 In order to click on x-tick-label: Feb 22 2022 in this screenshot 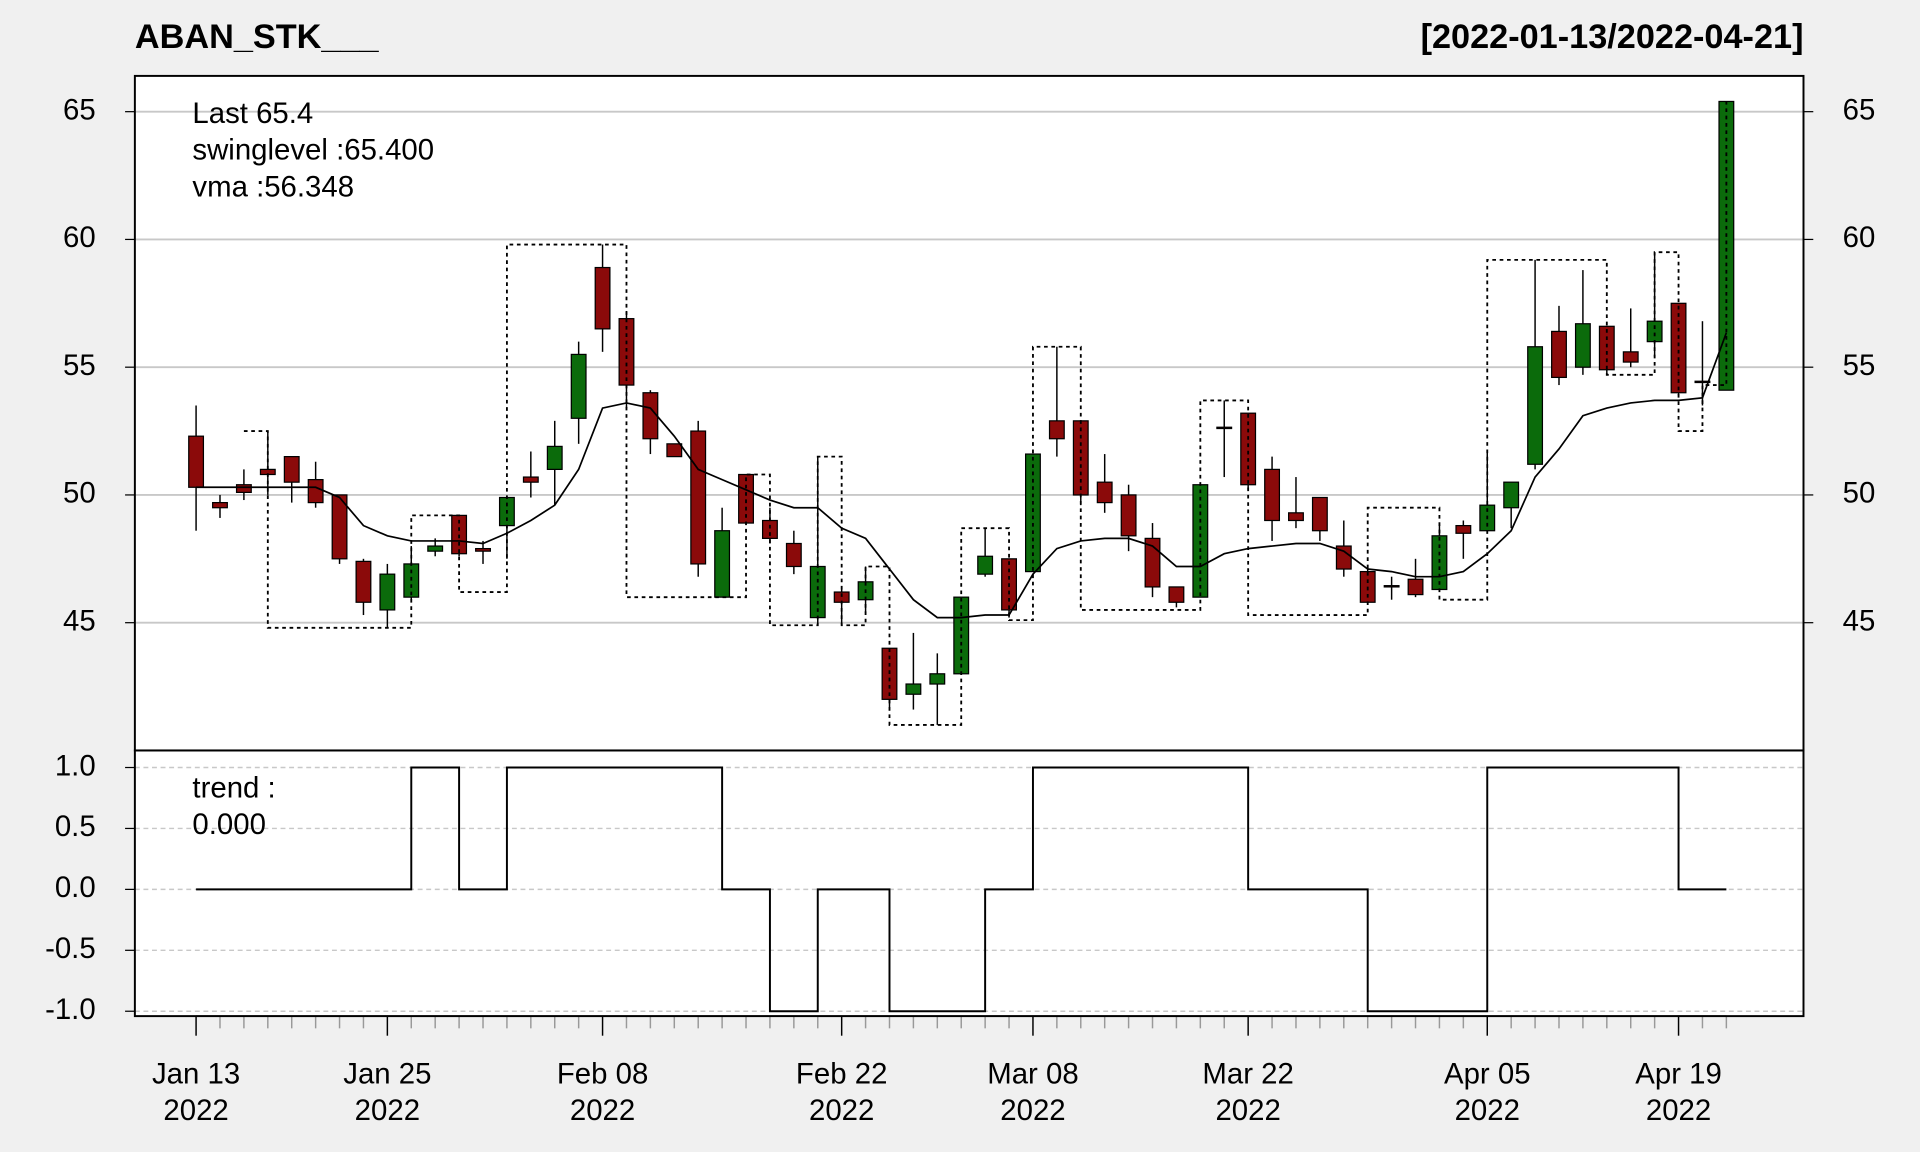, I will do `click(841, 1092)`.